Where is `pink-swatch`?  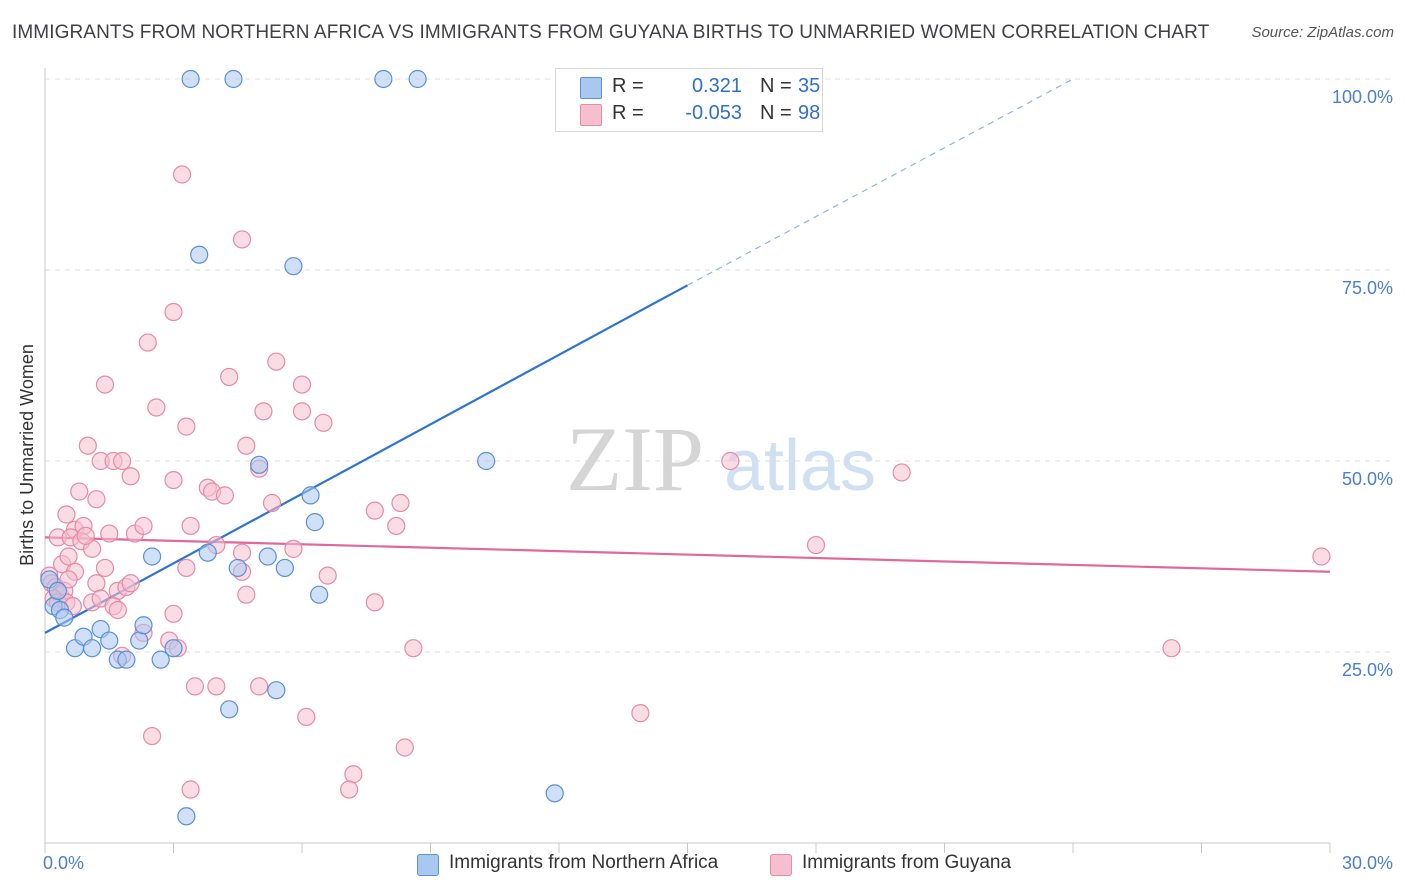
pink-swatch is located at coordinates (591, 115).